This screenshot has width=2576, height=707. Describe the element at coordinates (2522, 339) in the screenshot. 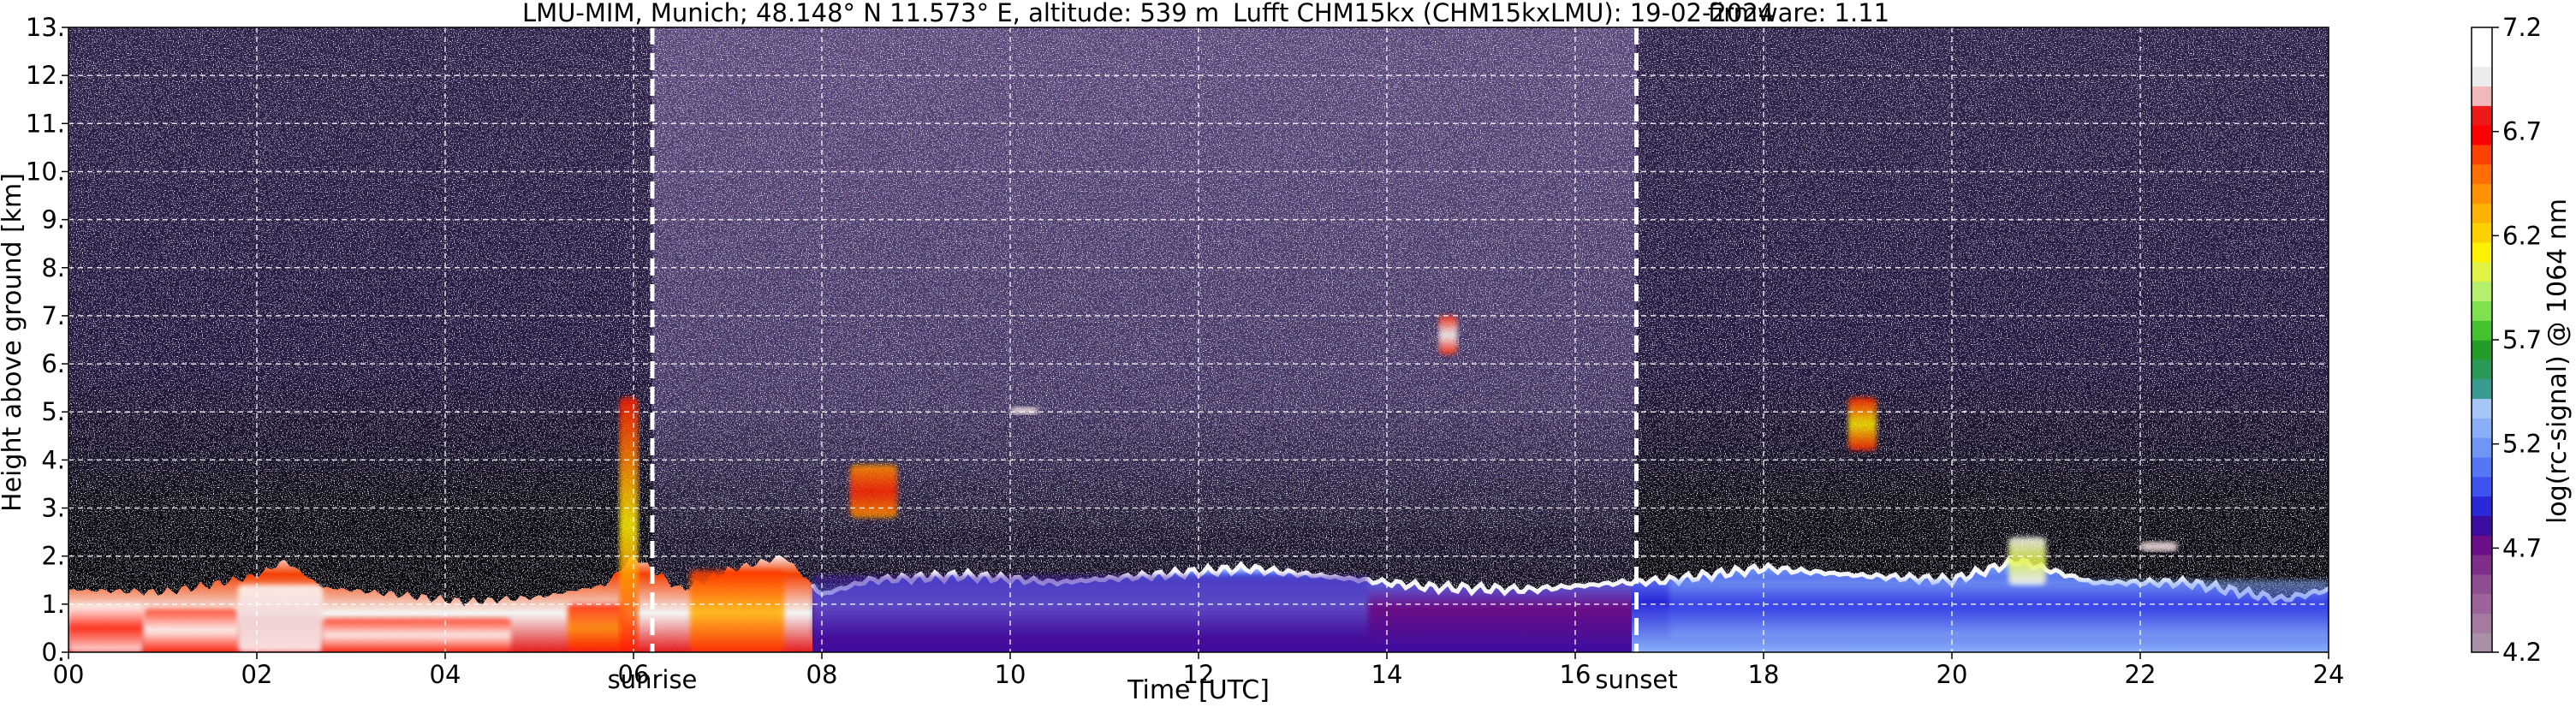

I see `colorbar-tick-label: 5.7` at that location.